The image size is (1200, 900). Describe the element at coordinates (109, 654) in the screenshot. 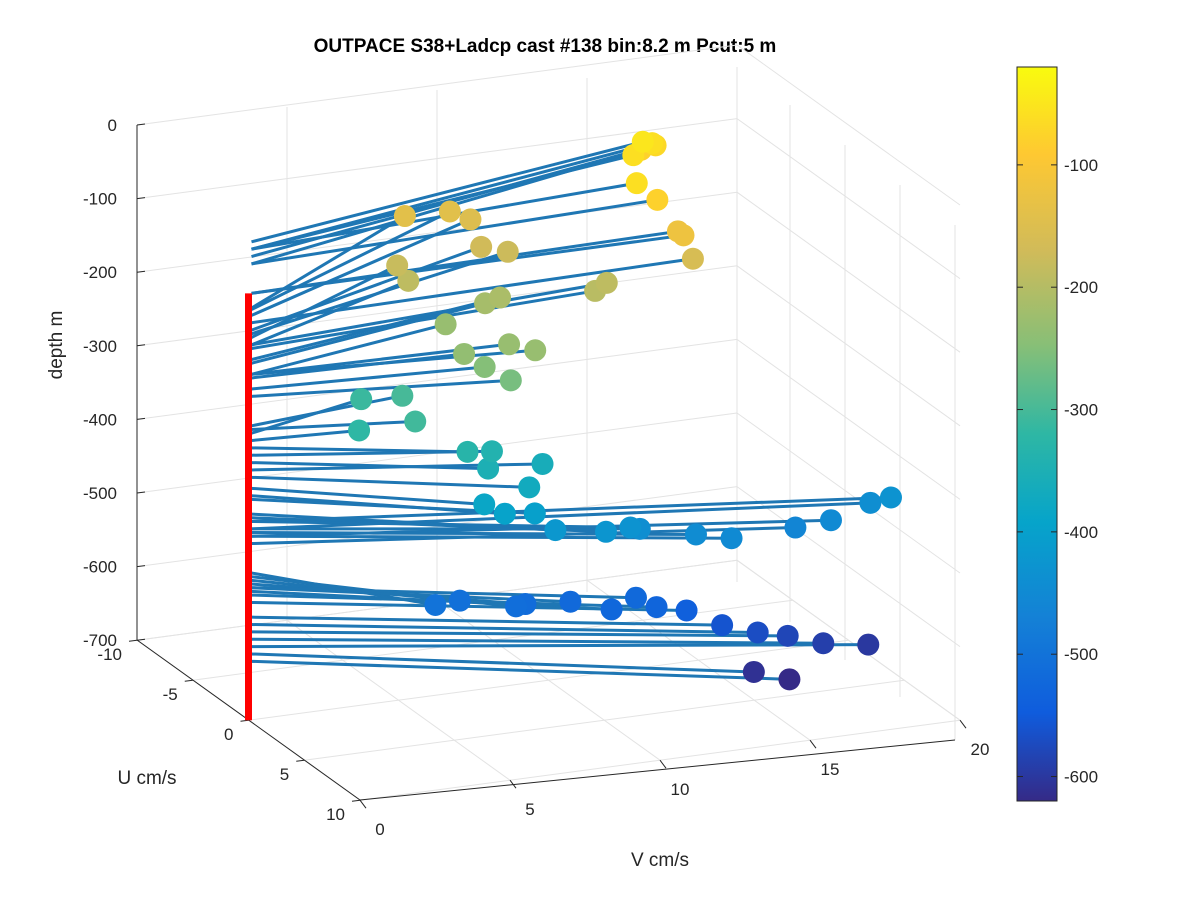

I see `y-tick-label: -10` at that location.